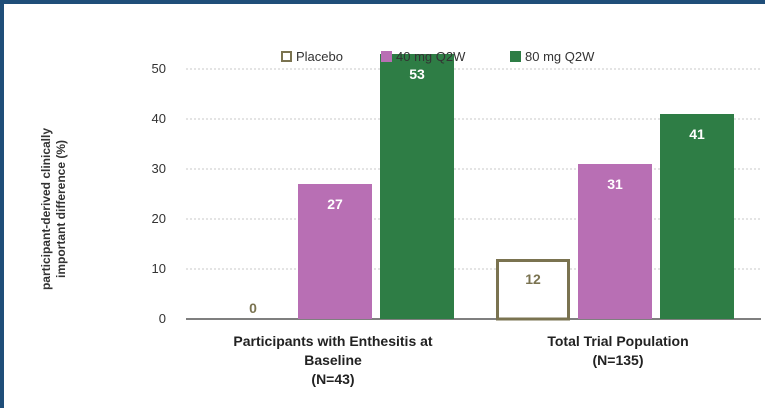 The width and height of the screenshot is (765, 408). I want to click on data-label: 0, so click(253, 308).